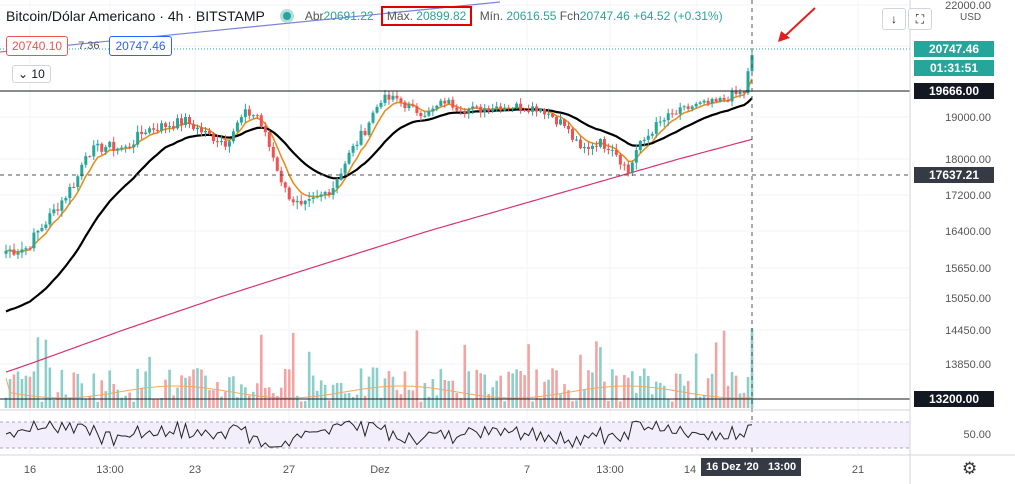  I want to click on y-tick-label: 15050.00, so click(968, 299).